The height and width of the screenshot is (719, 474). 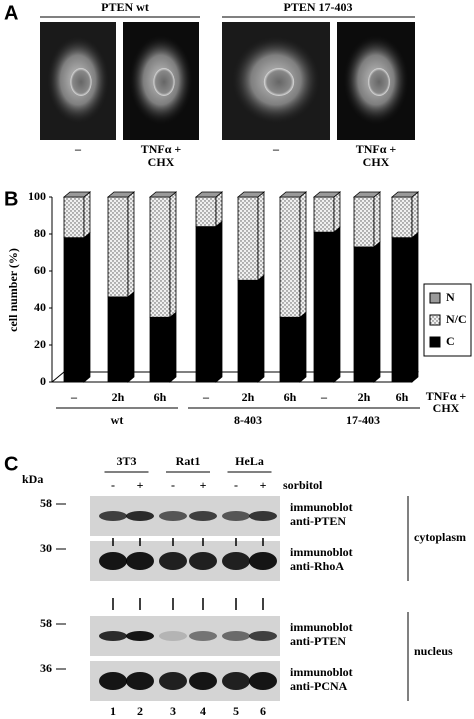 I want to click on treatment-label: CHX, so click(x=446, y=408).